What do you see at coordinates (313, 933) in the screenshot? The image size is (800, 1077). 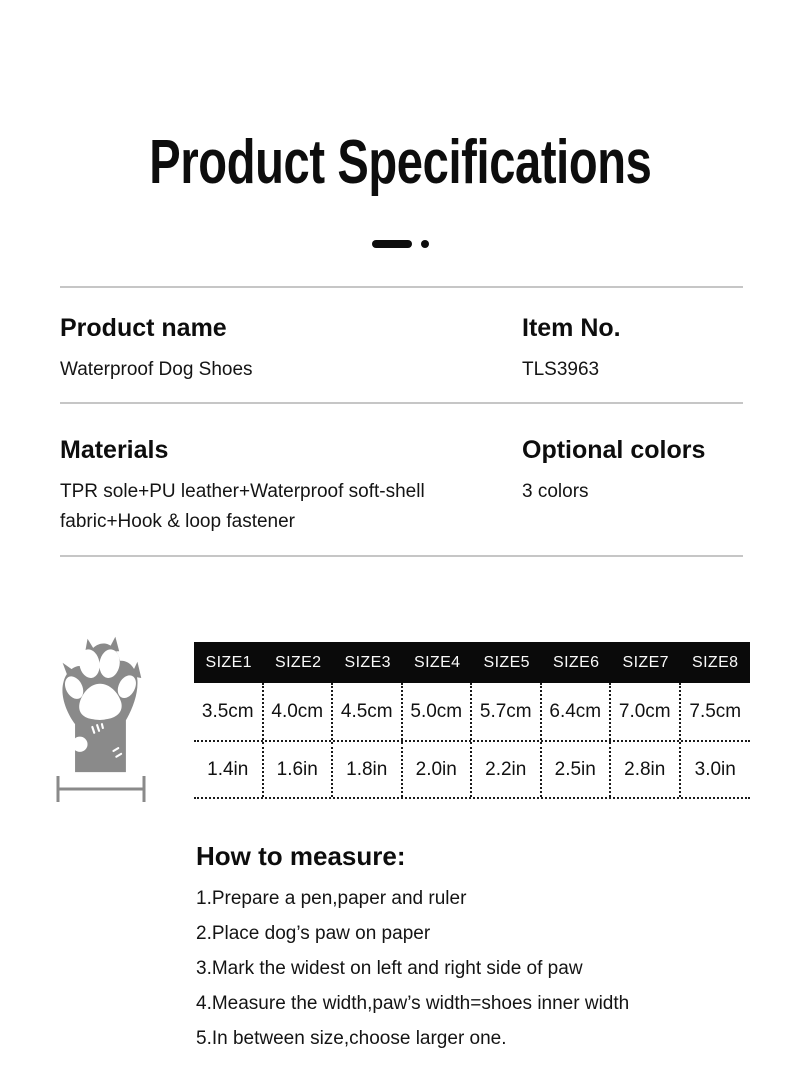 I see `how-to-measure-step: 2.Place dog’s paw on paper` at bounding box center [313, 933].